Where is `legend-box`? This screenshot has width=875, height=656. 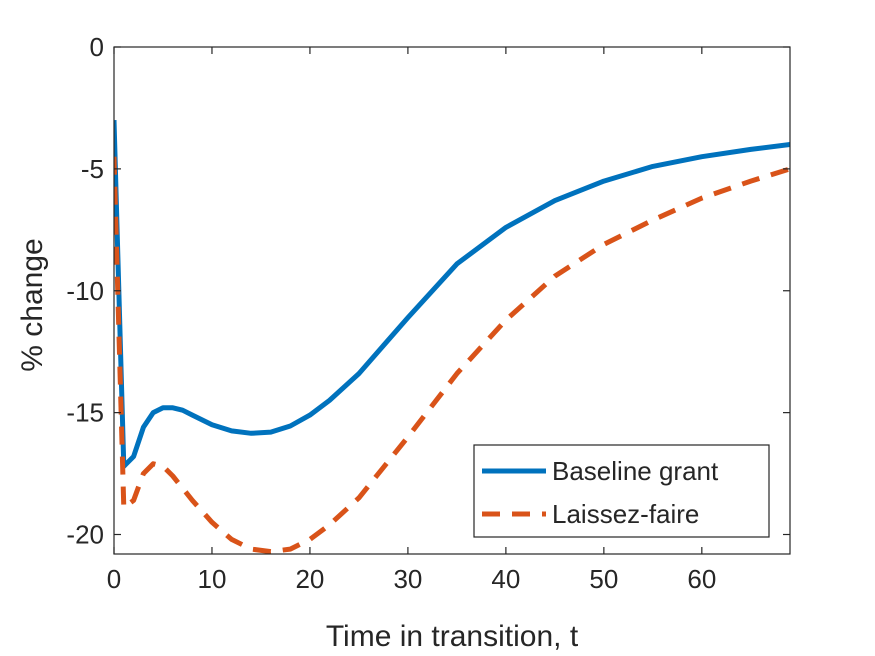
legend-box is located at coordinates (621, 491).